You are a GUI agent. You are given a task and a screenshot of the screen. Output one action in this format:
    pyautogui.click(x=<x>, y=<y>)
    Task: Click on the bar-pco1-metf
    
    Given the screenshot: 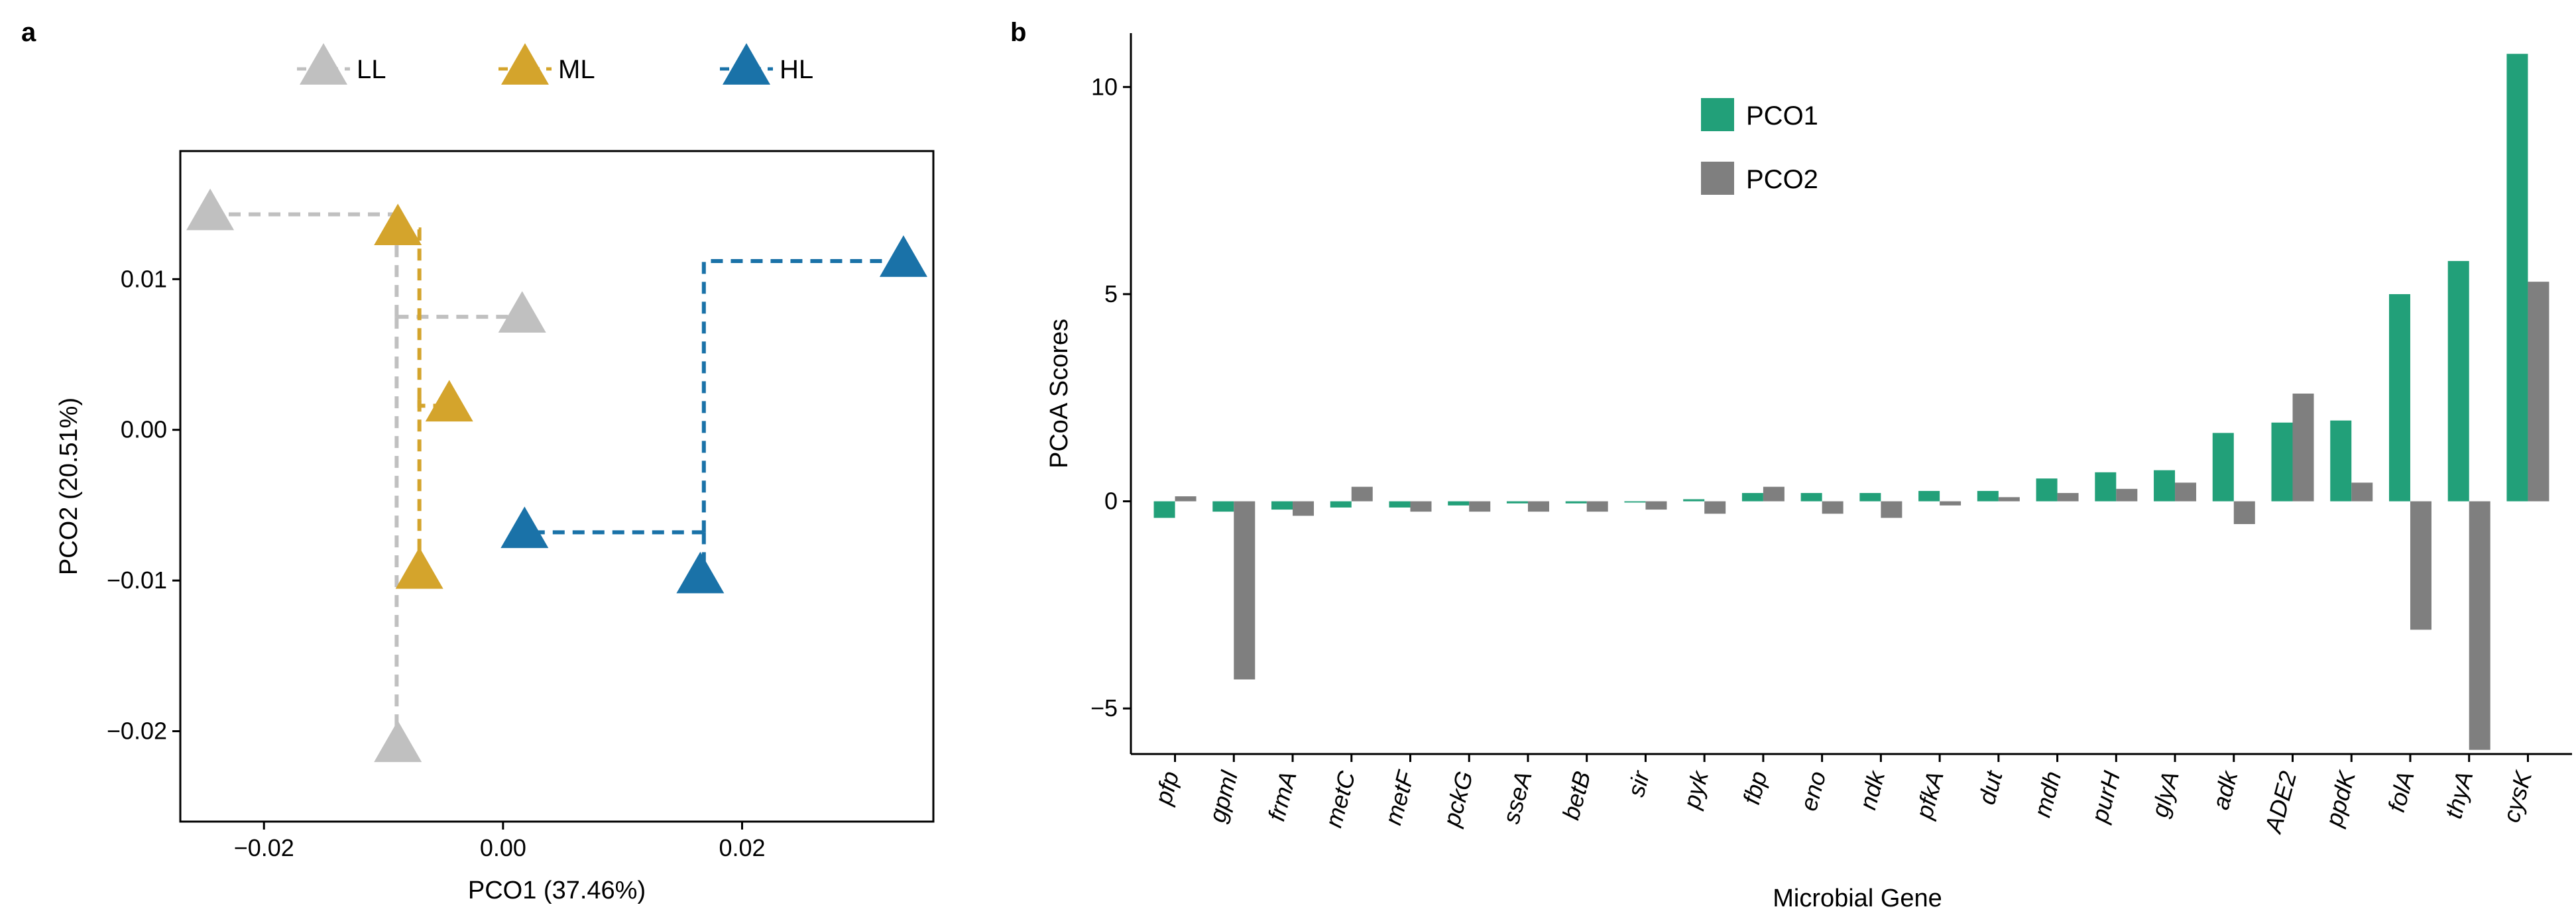 What is the action you would take?
    pyautogui.click(x=1400, y=504)
    